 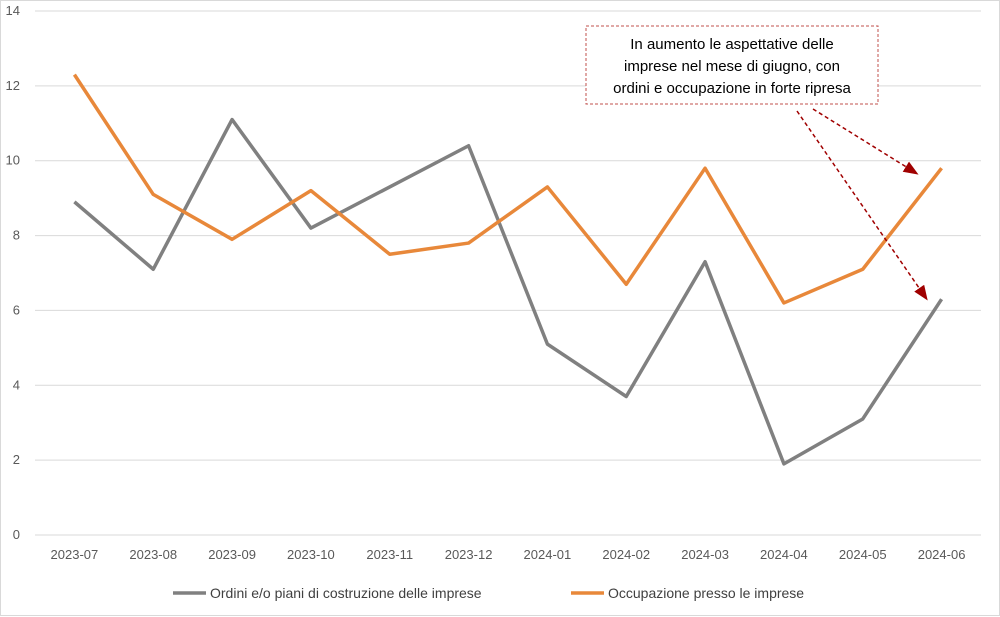 What do you see at coordinates (13, 85) in the screenshot?
I see `y-tick-label: 12` at bounding box center [13, 85].